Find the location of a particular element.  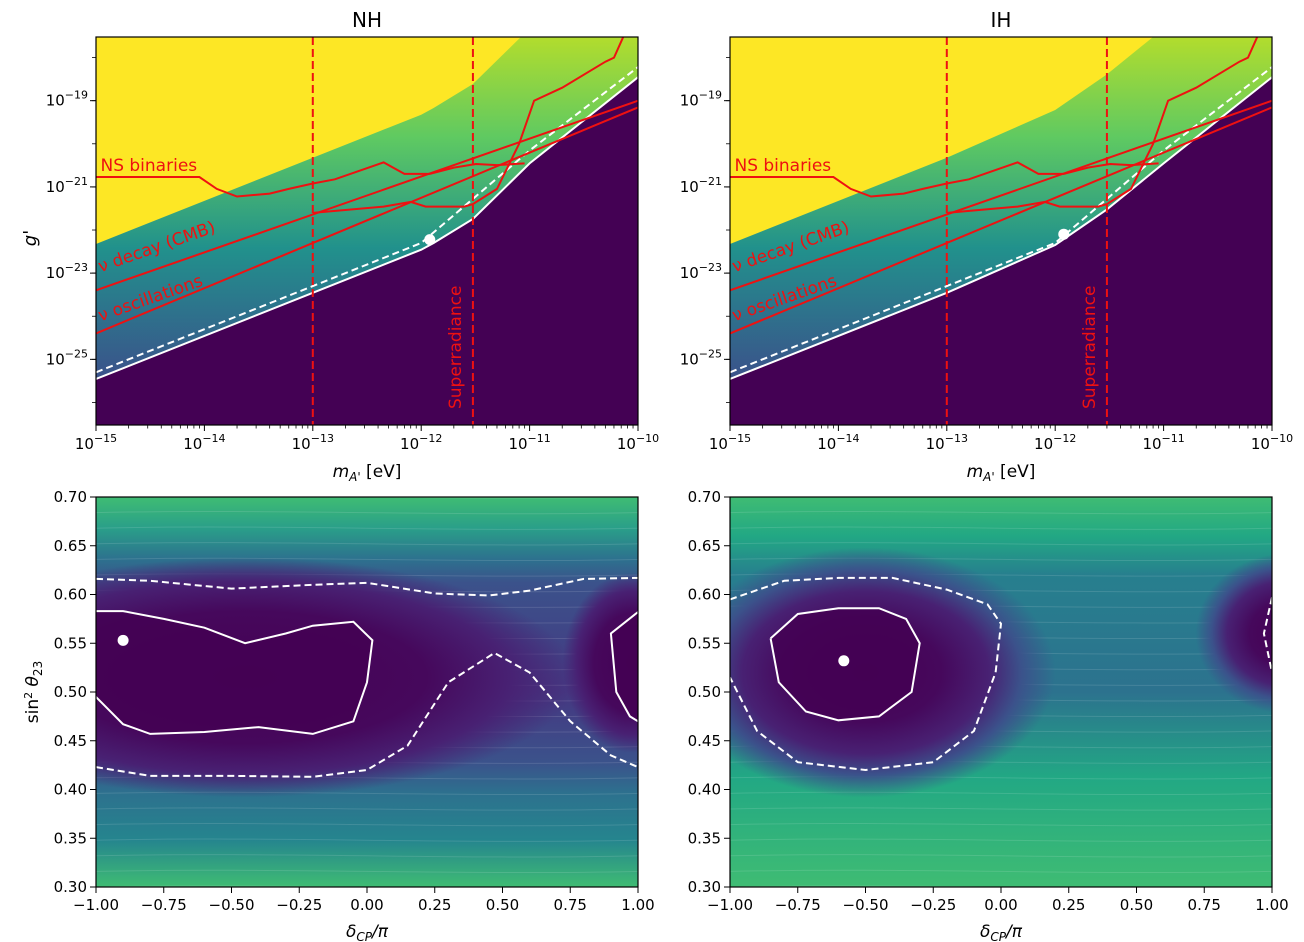

y-tick-label: 10−23 is located at coordinates (67, 271).